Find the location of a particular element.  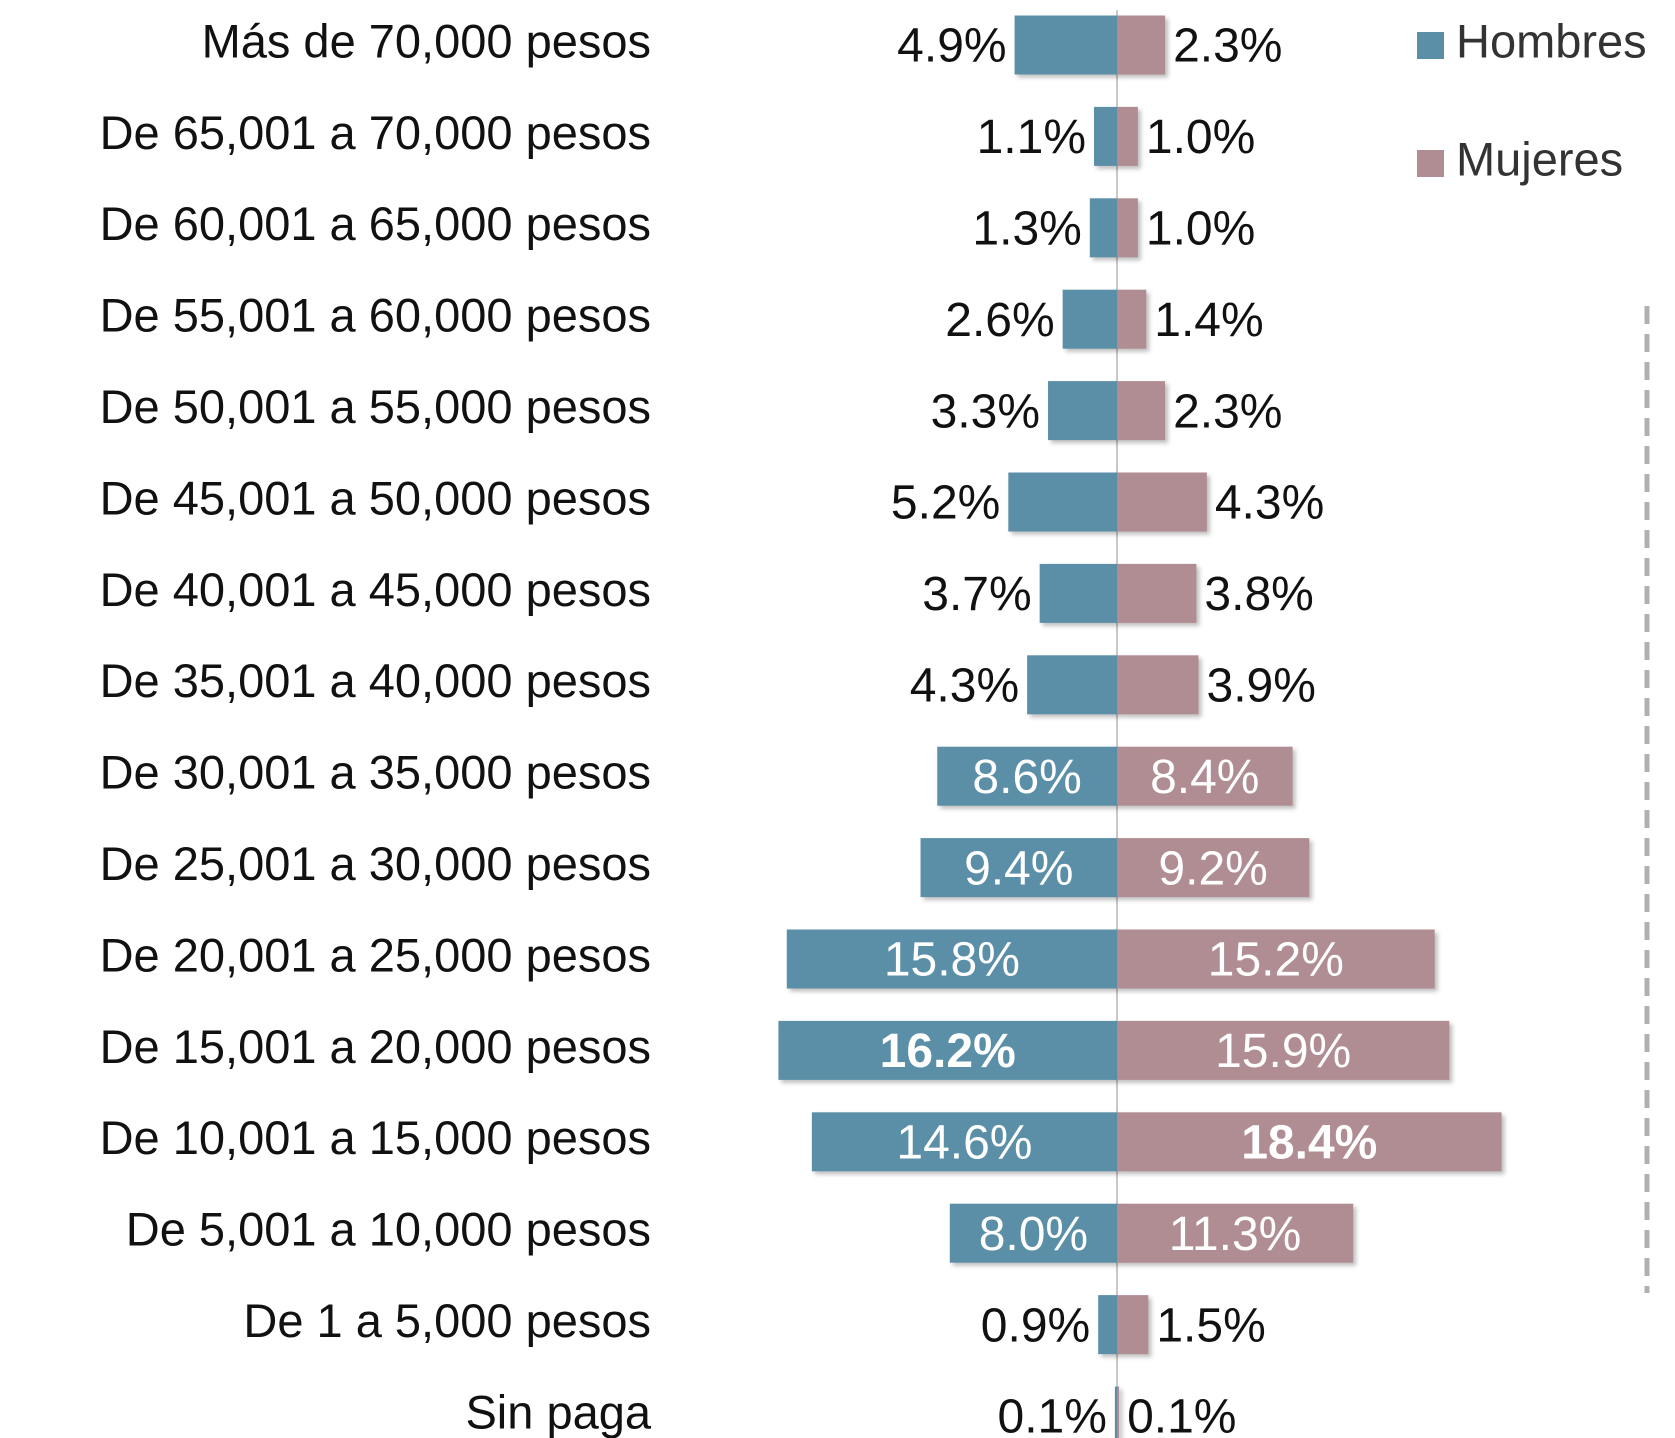

value-label: 15.9% is located at coordinates (1283, 1051).